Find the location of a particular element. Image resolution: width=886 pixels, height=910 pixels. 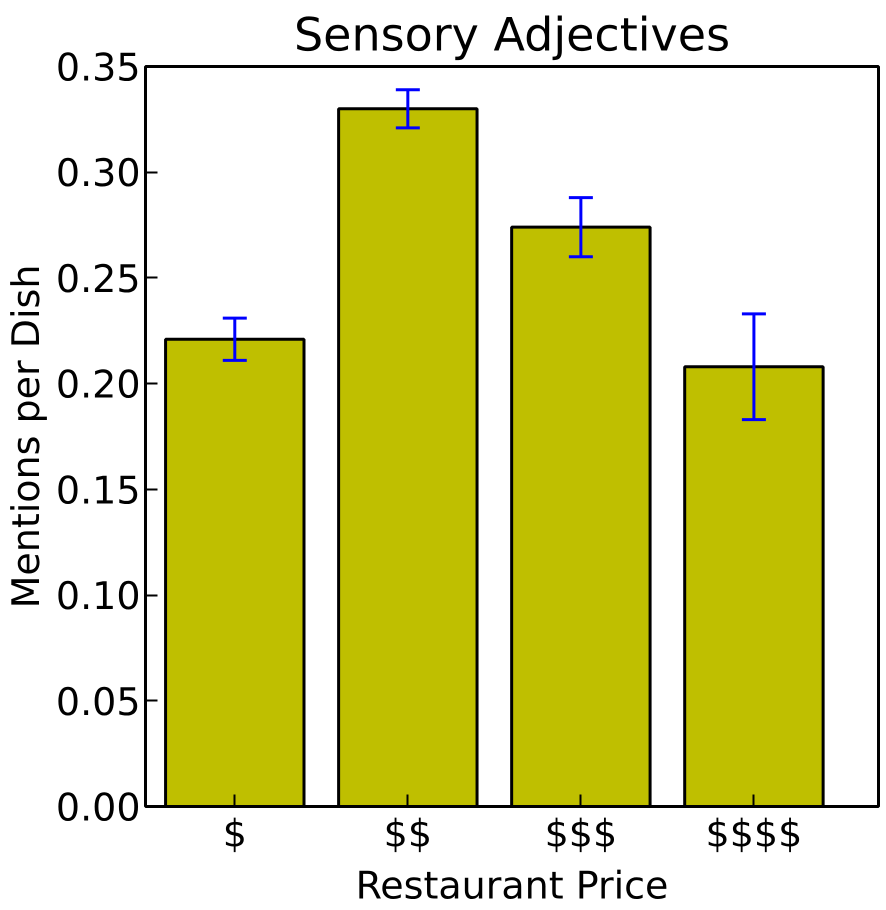

x-tick-label: $$ is located at coordinates (408, 834).